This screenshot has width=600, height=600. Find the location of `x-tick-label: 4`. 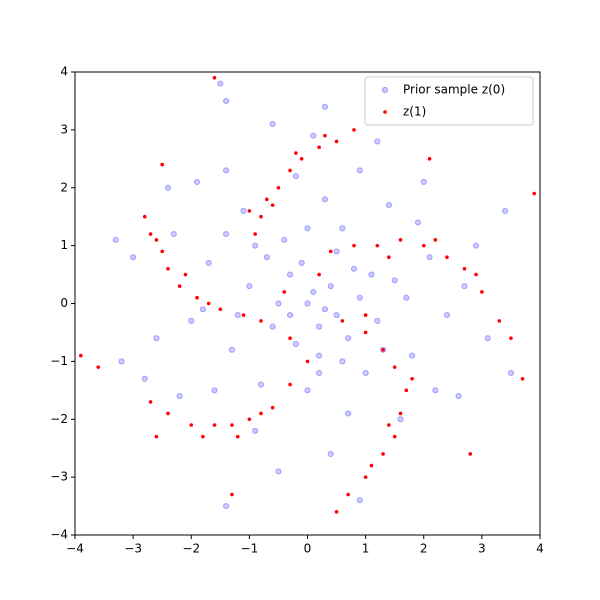

x-tick-label: 4 is located at coordinates (540, 549).